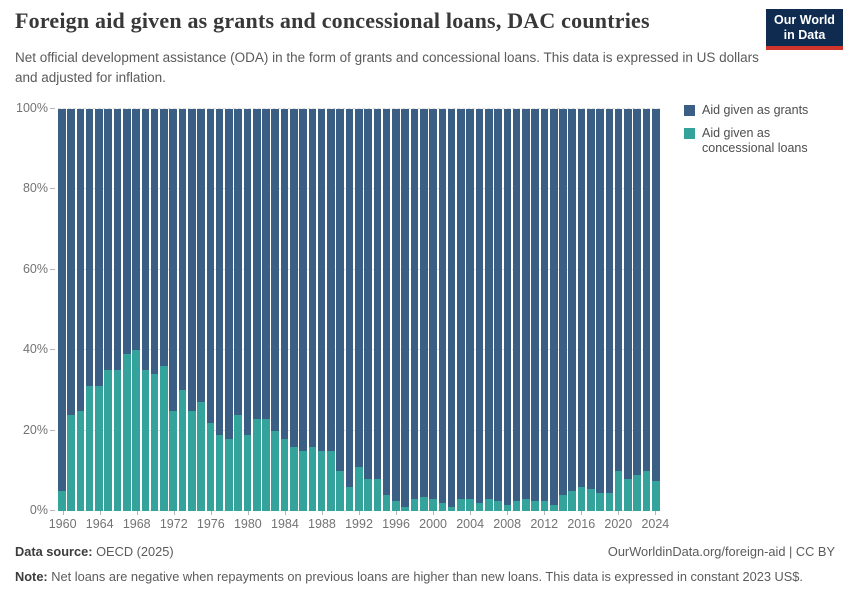 This screenshot has height=600, width=850. Describe the element at coordinates (618, 524) in the screenshot. I see `x-tick-label-2020: 2020` at that location.